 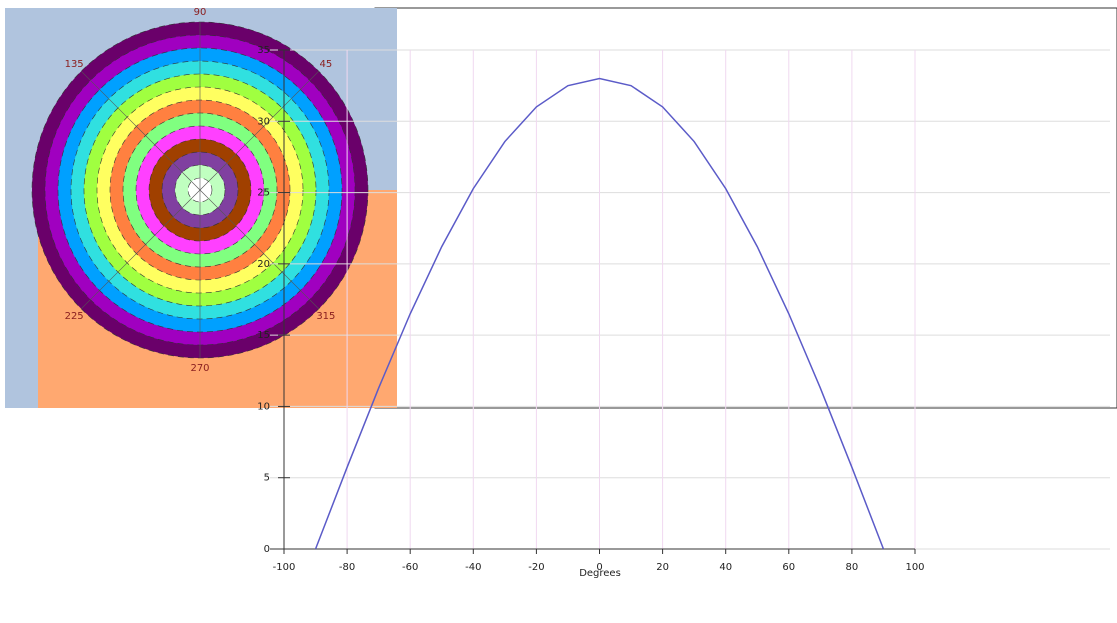 I want to click on x-tick-label: -60, so click(x=410, y=567).